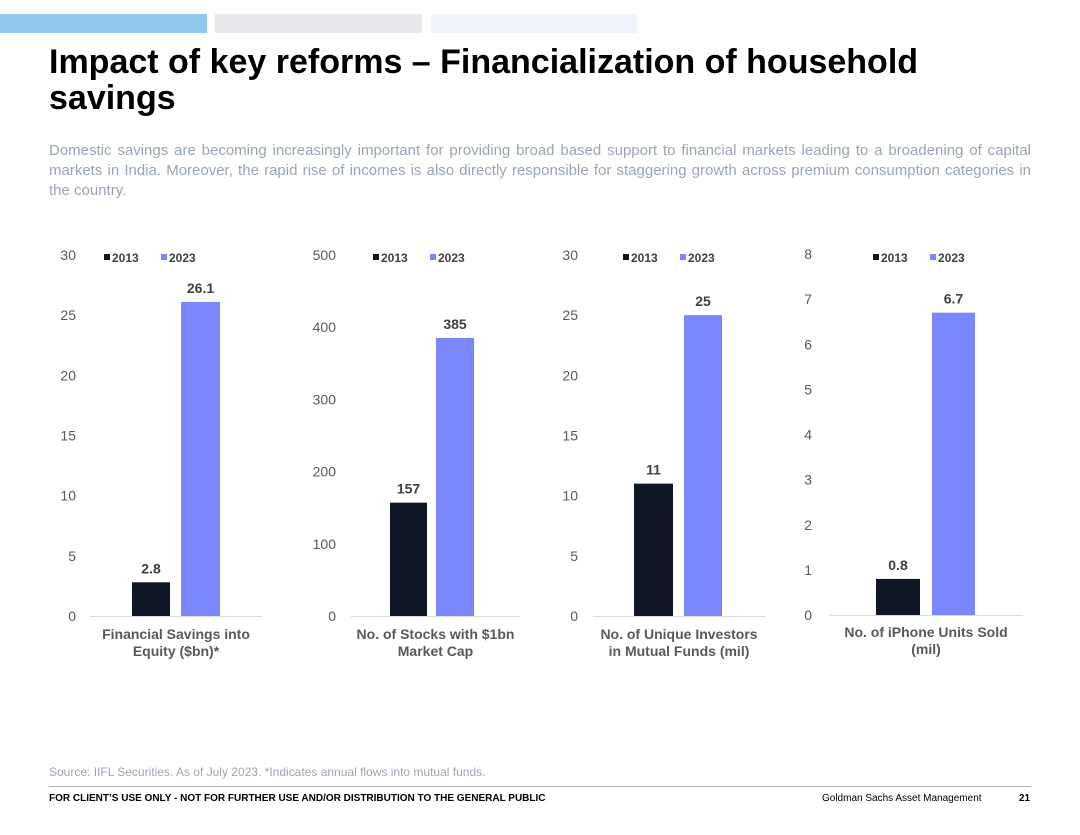  What do you see at coordinates (954, 299) in the screenshot?
I see `data-label-2023: 6.7` at bounding box center [954, 299].